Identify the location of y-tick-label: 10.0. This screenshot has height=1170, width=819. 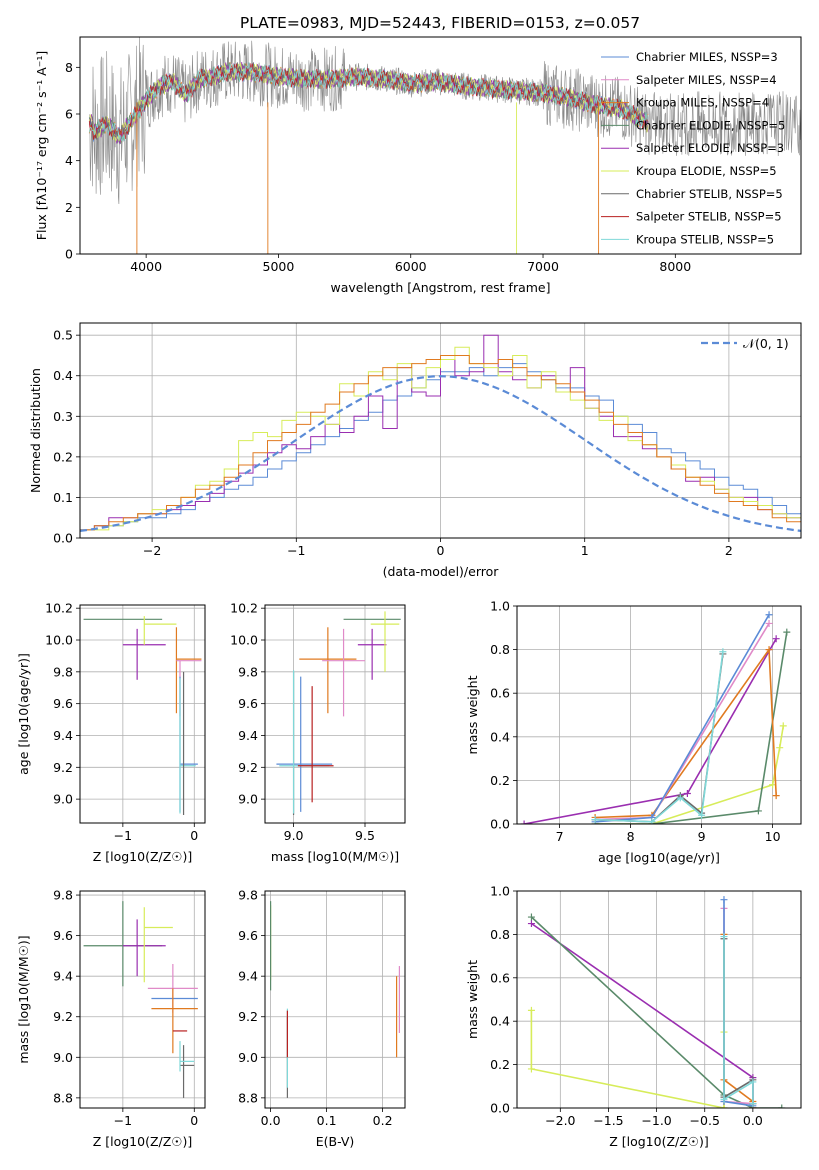
(244, 640).